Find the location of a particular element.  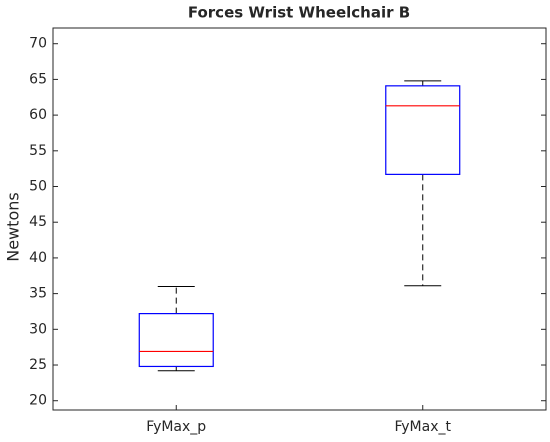

y-tick-label: 25 is located at coordinates (38, 365).